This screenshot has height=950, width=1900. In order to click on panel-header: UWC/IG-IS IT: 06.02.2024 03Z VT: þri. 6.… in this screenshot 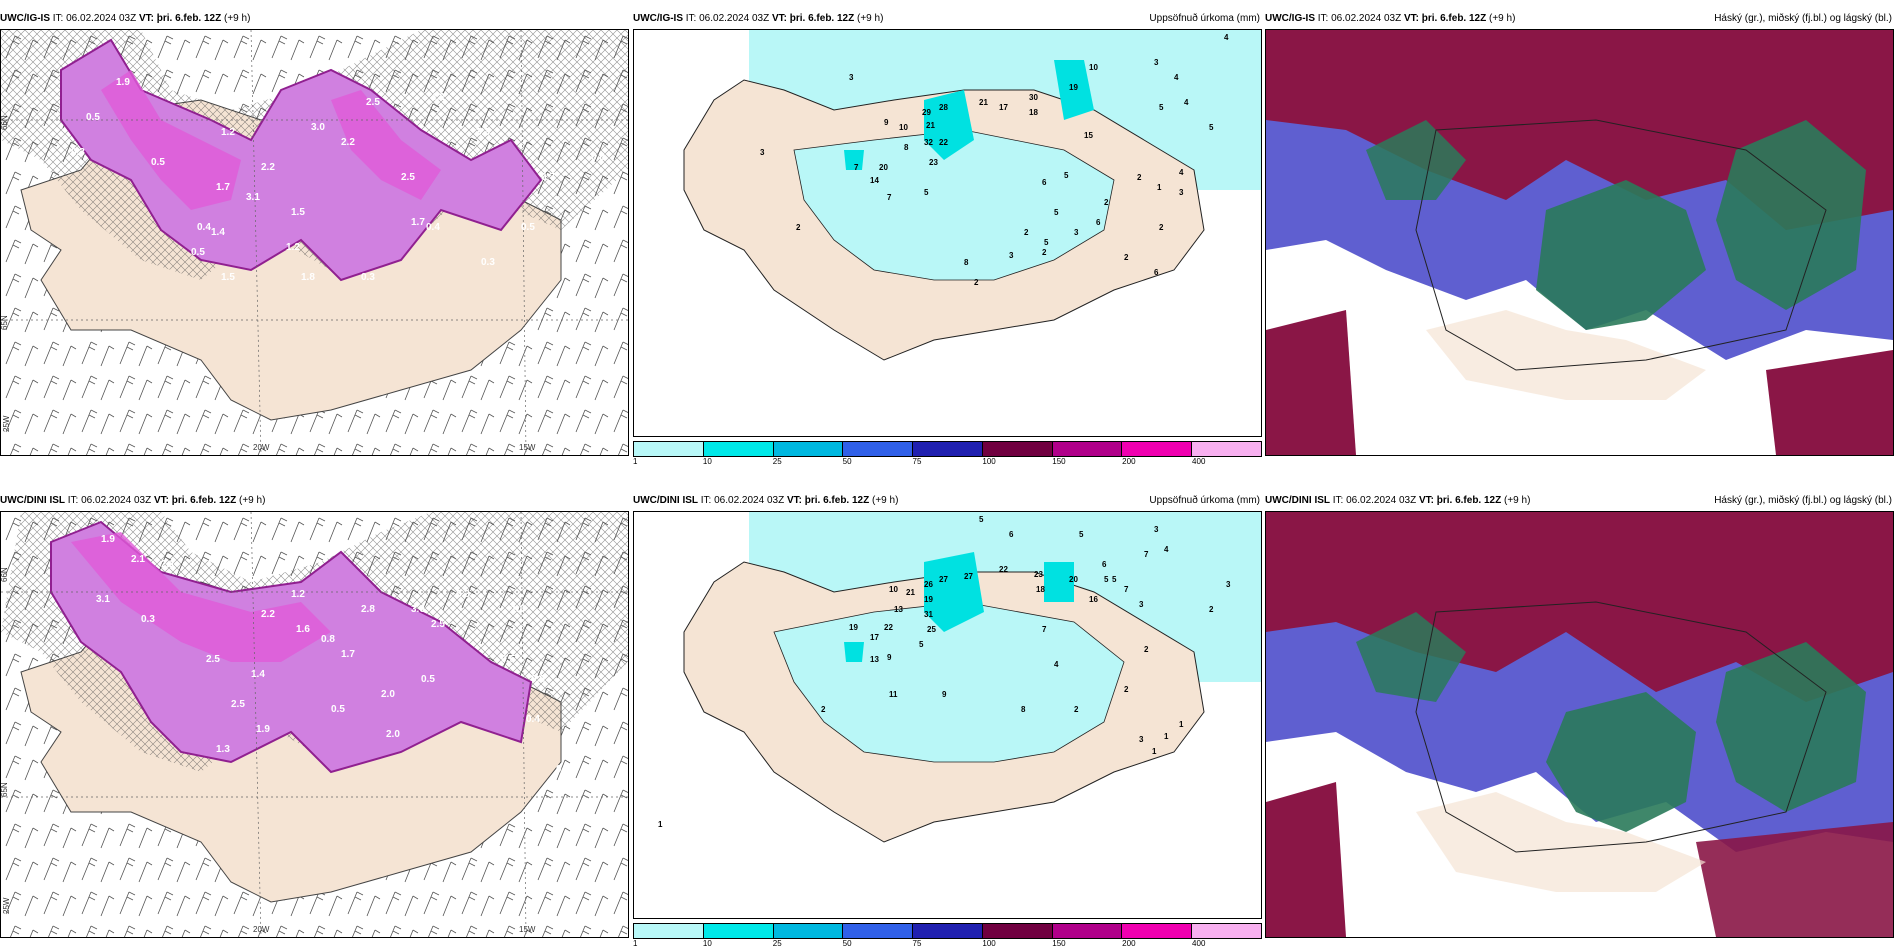, I will do `click(314, 19)`.